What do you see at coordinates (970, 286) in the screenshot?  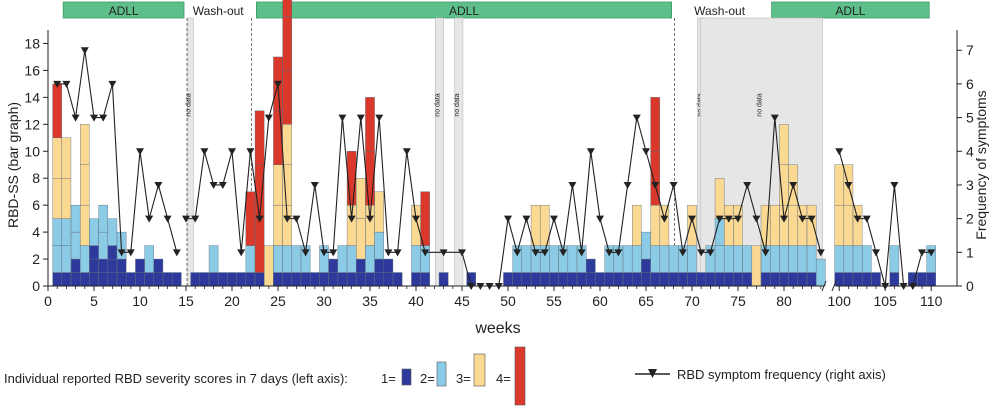 I see `y-right-tick-label: 0` at bounding box center [970, 286].